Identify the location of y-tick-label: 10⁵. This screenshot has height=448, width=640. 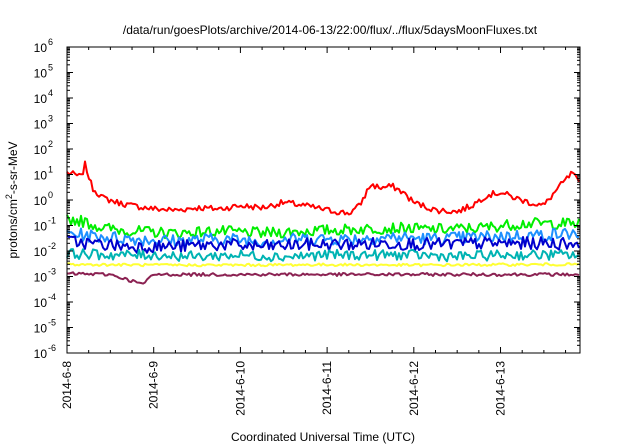
(43, 72).